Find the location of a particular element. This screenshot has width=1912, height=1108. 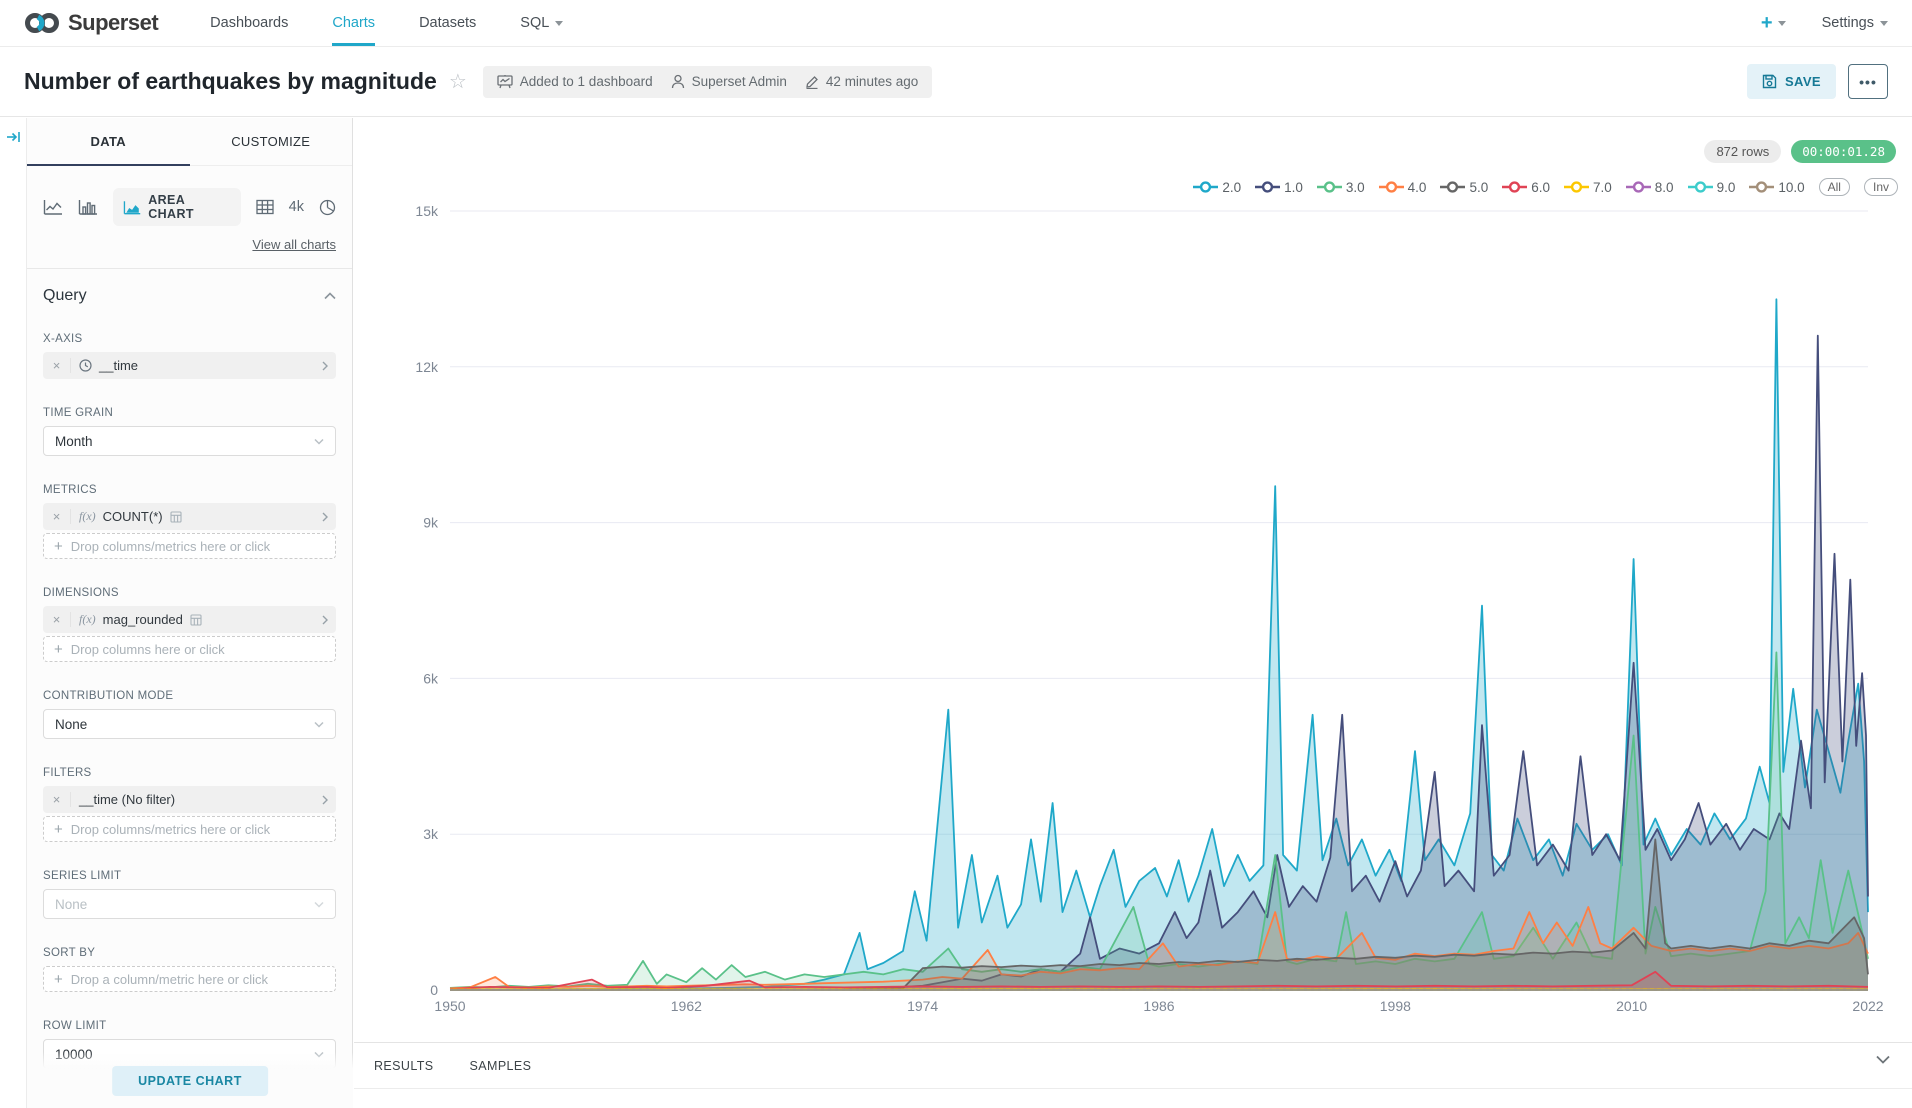

bar-chart-icon is located at coordinates (88, 207).